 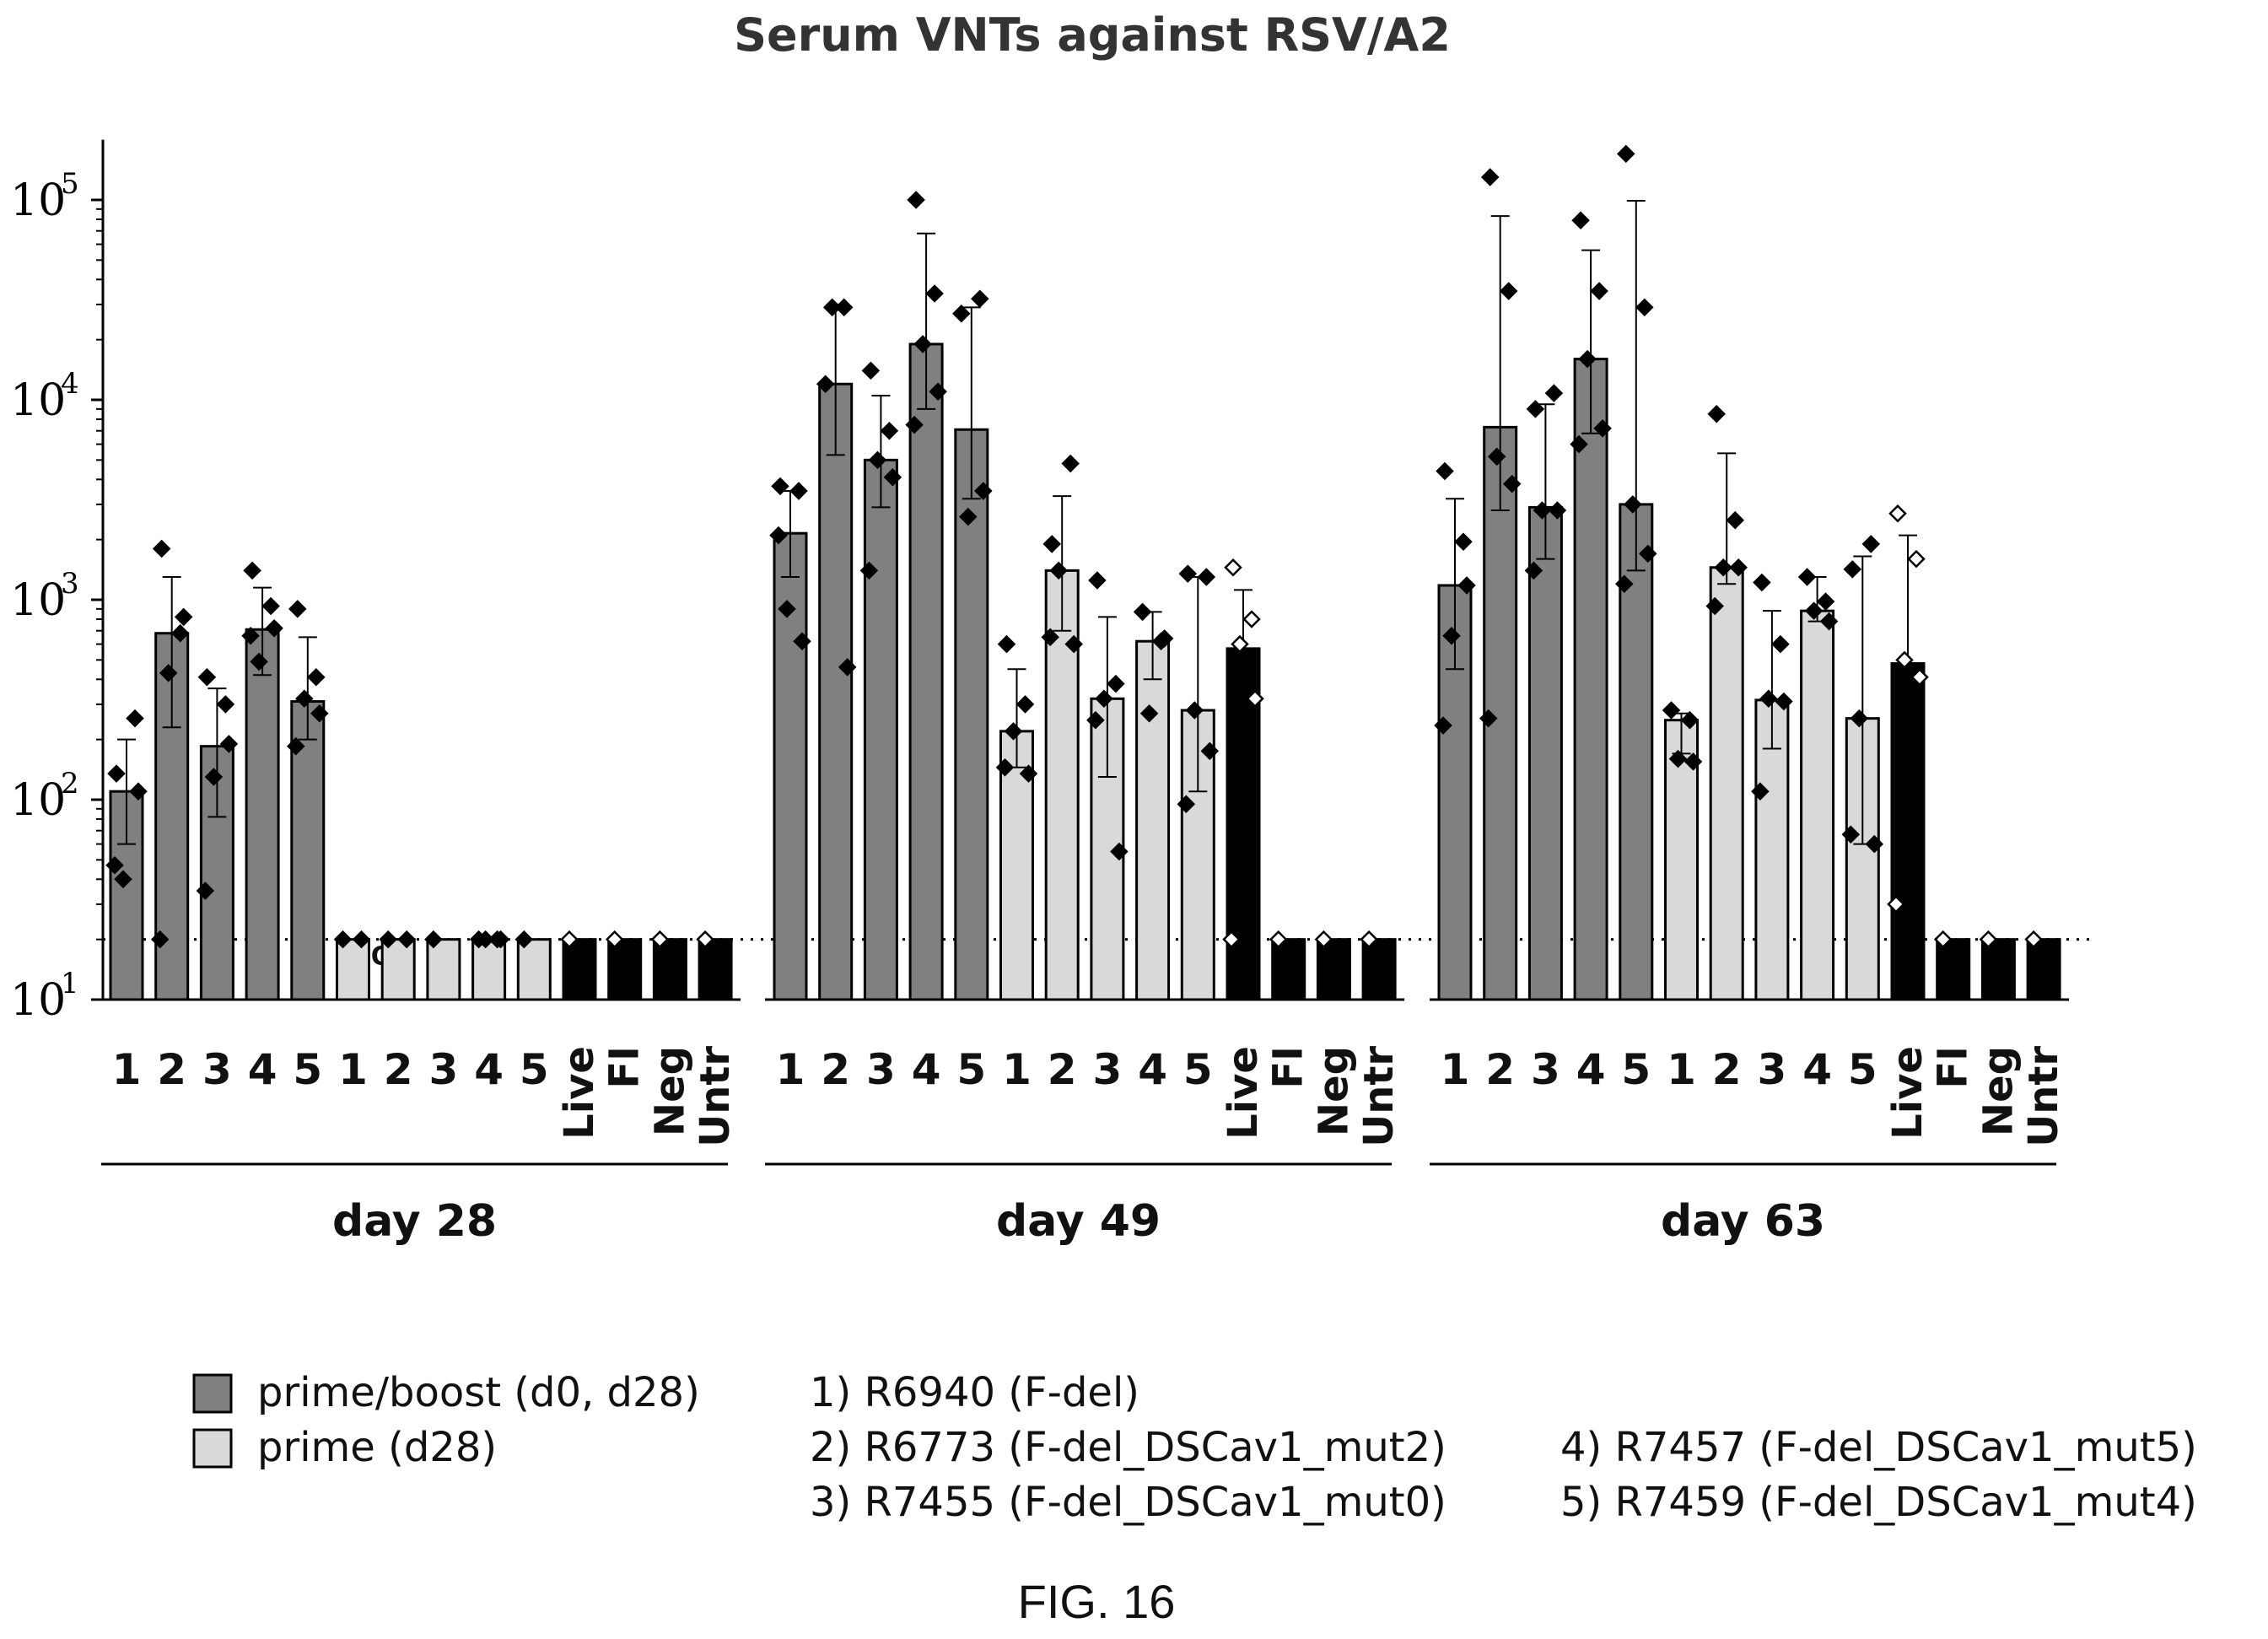 What do you see at coordinates (70, 984) in the screenshot?
I see `y-tick-exponent: 1` at bounding box center [70, 984].